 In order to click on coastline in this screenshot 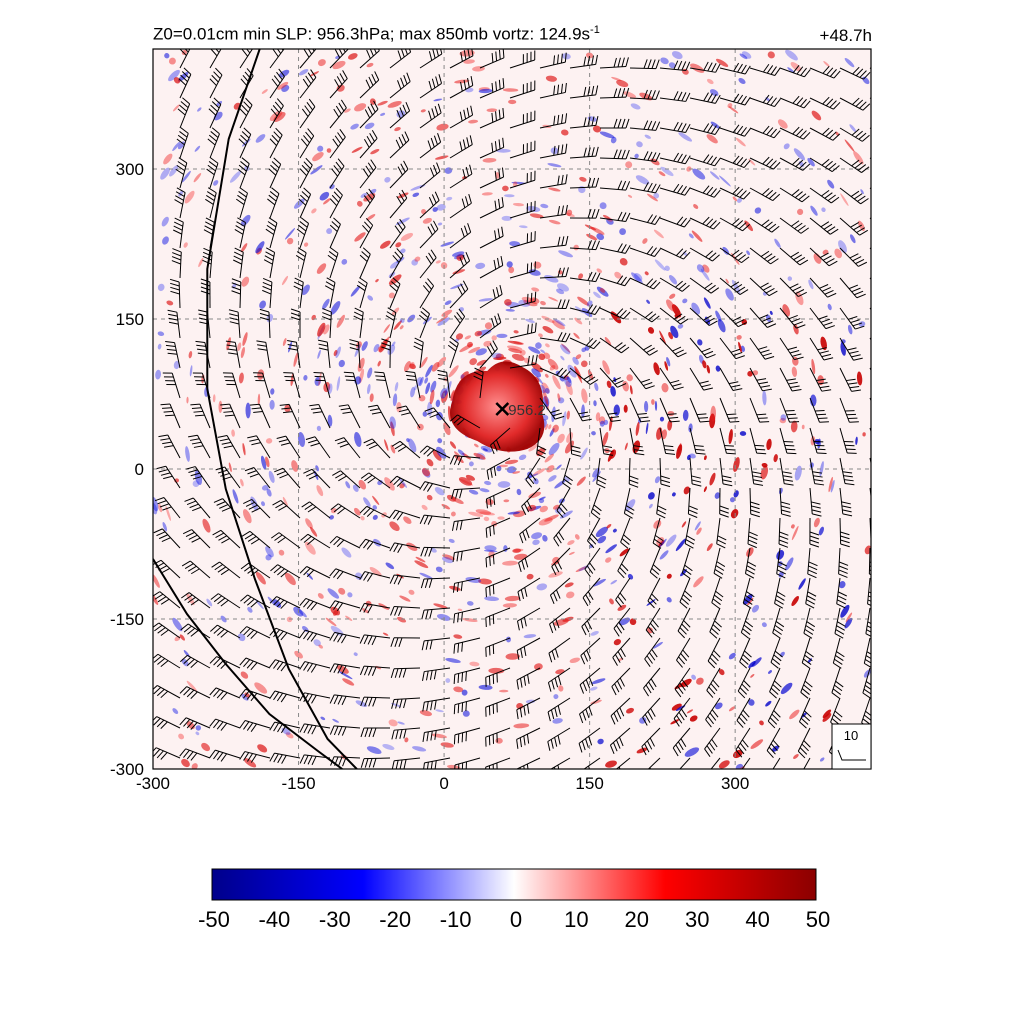, I will do `click(248, 663)`.